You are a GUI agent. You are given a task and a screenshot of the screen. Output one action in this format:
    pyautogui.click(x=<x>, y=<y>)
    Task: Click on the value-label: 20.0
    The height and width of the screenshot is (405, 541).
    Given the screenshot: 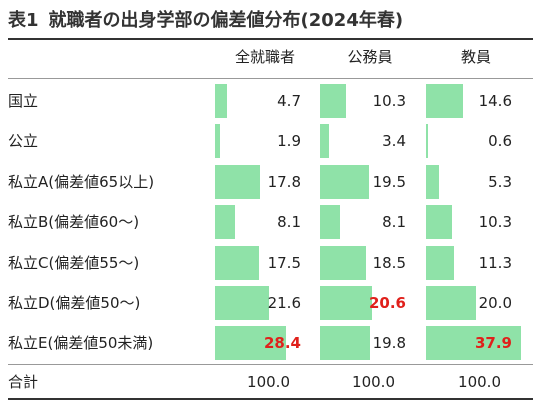 What is the action you would take?
    pyautogui.click(x=495, y=303)
    